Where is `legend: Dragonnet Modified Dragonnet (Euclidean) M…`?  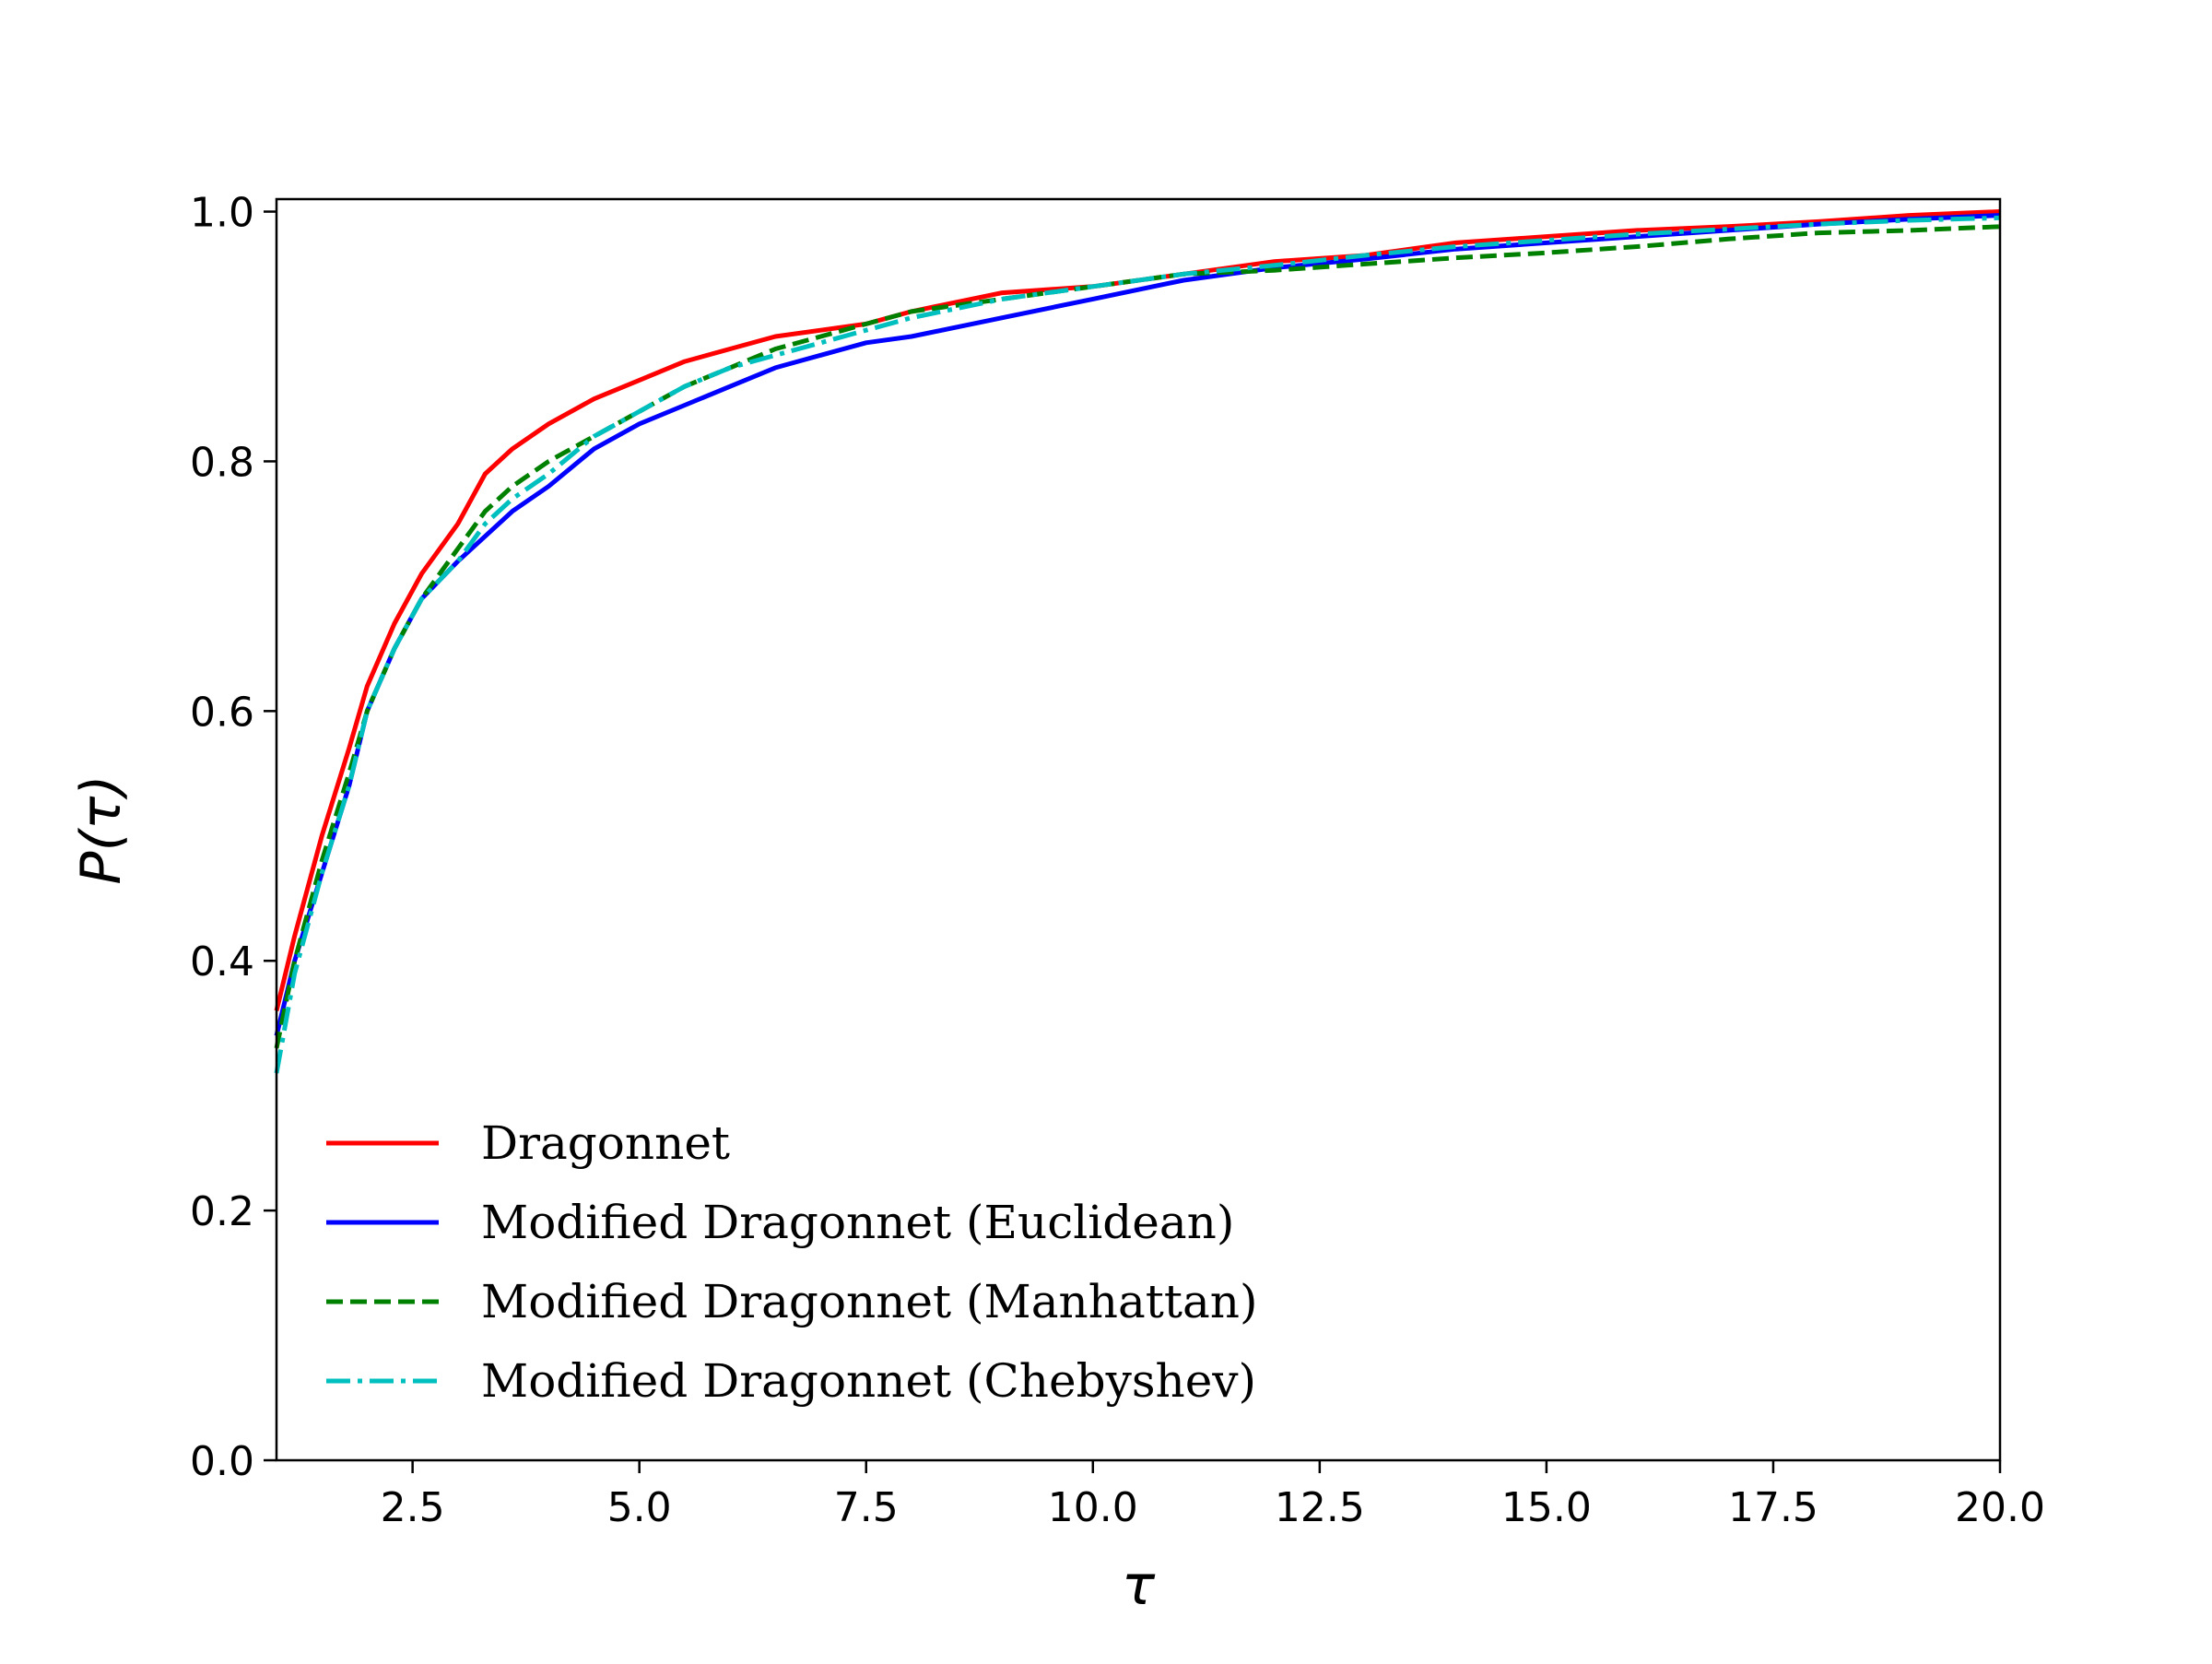 legend: Dragonnet Modified Dragonnet (Euclidean) M… is located at coordinates (791, 1262).